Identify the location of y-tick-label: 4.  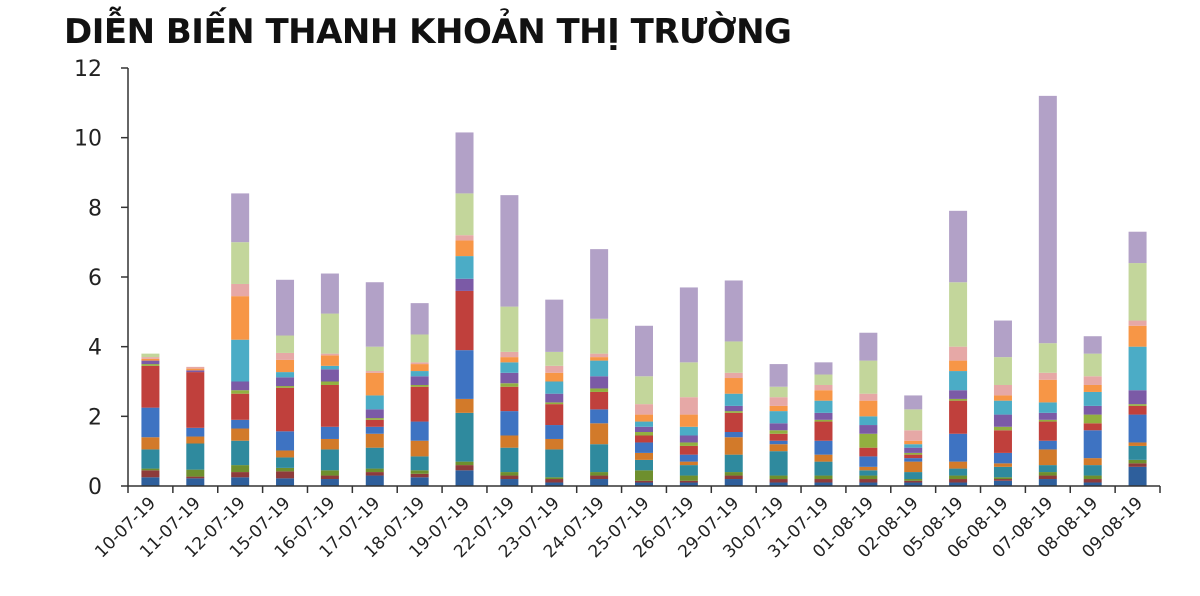
(95, 348).